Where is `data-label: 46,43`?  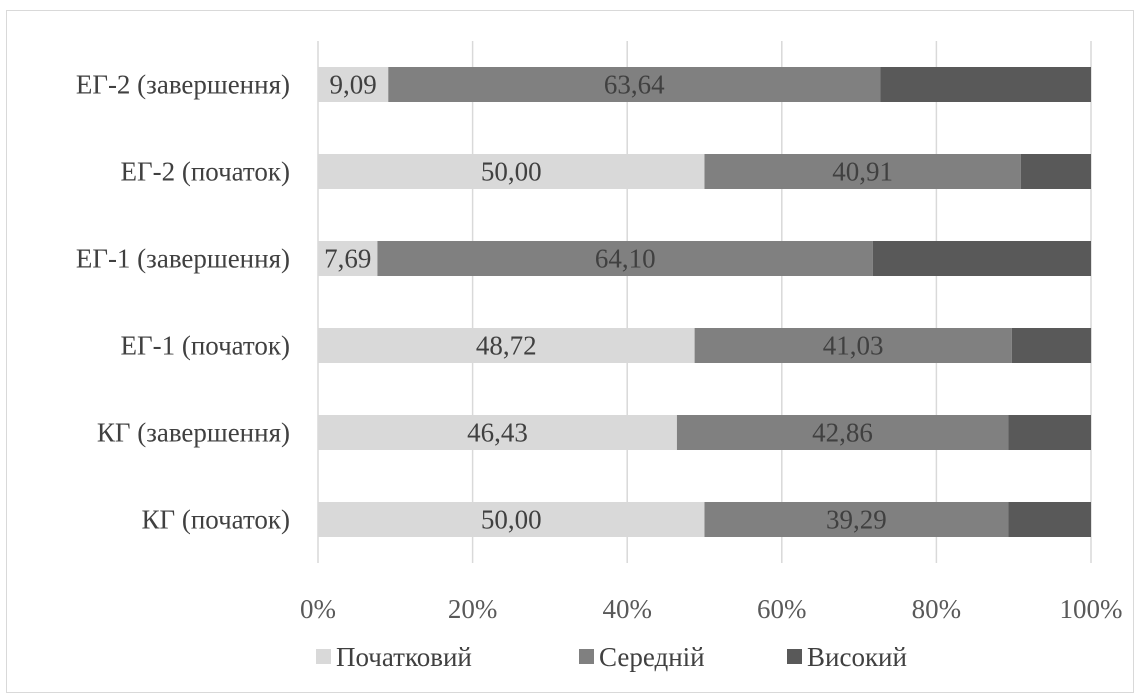
data-label: 46,43 is located at coordinates (497, 433).